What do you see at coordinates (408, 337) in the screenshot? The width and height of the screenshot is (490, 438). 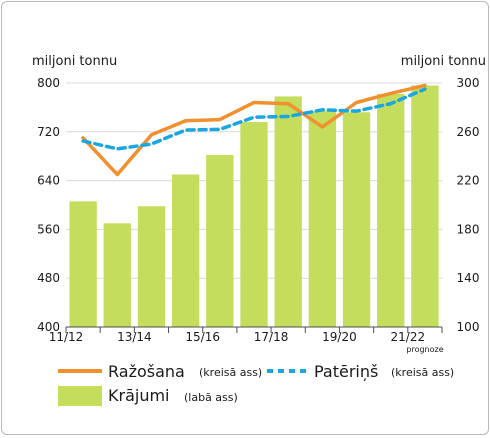 I see `x-tick-label: 21/22` at bounding box center [408, 337].